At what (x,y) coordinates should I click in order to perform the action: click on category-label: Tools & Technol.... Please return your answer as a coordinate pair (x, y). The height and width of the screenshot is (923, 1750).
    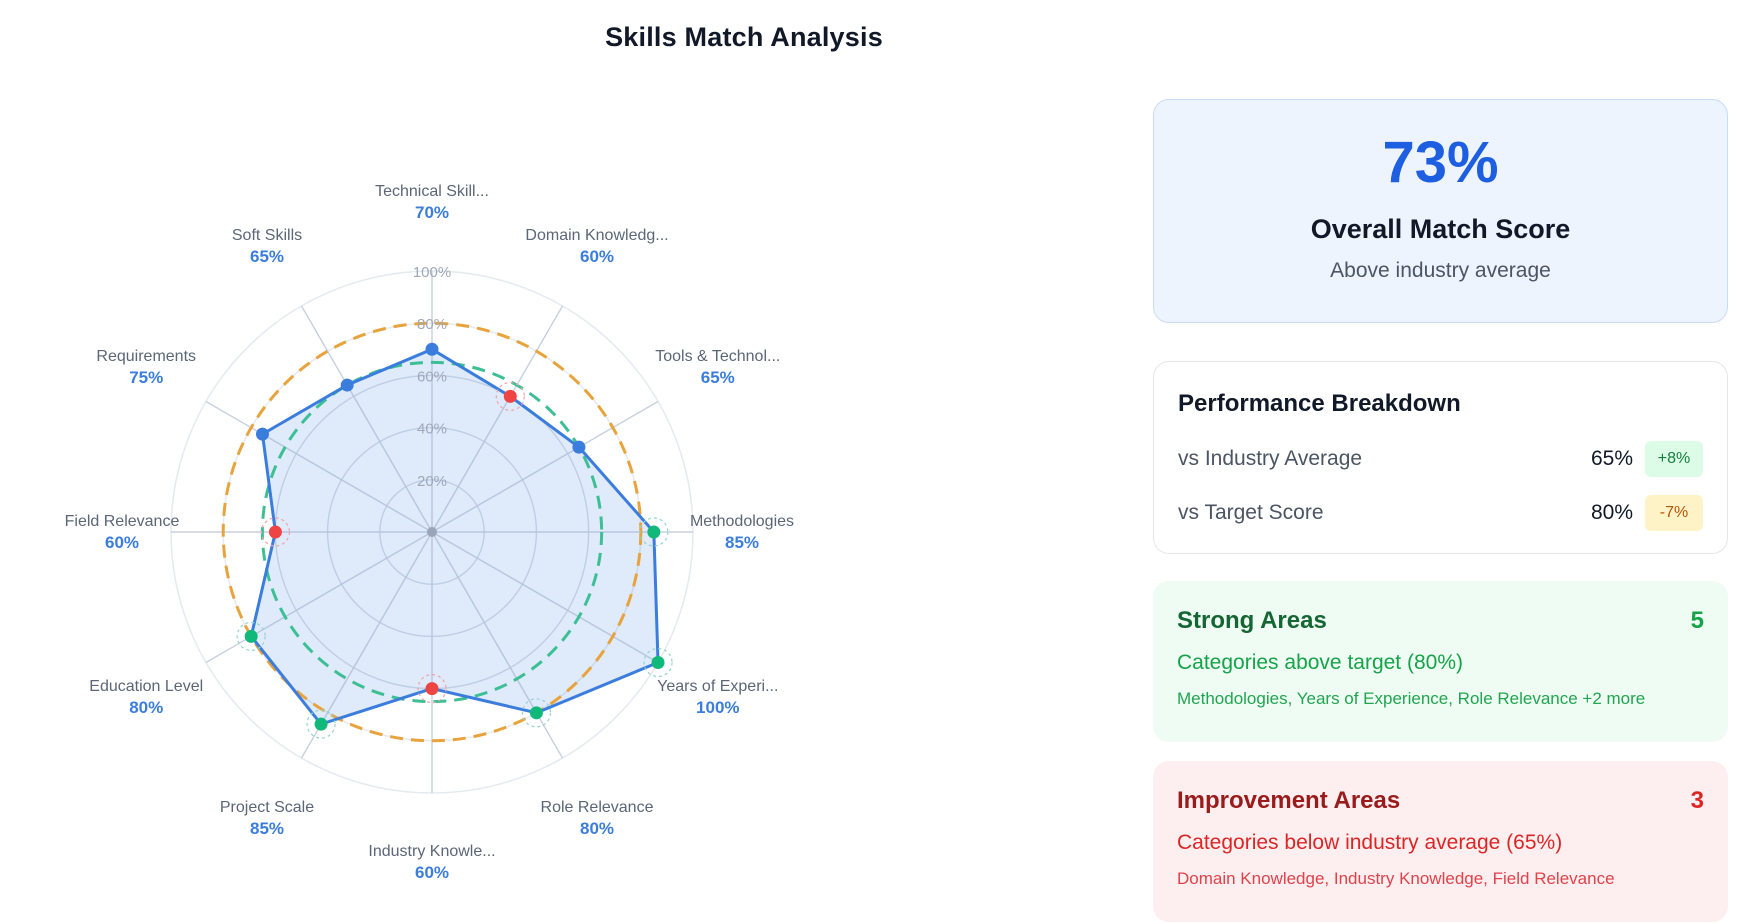
    Looking at the image, I should click on (717, 356).